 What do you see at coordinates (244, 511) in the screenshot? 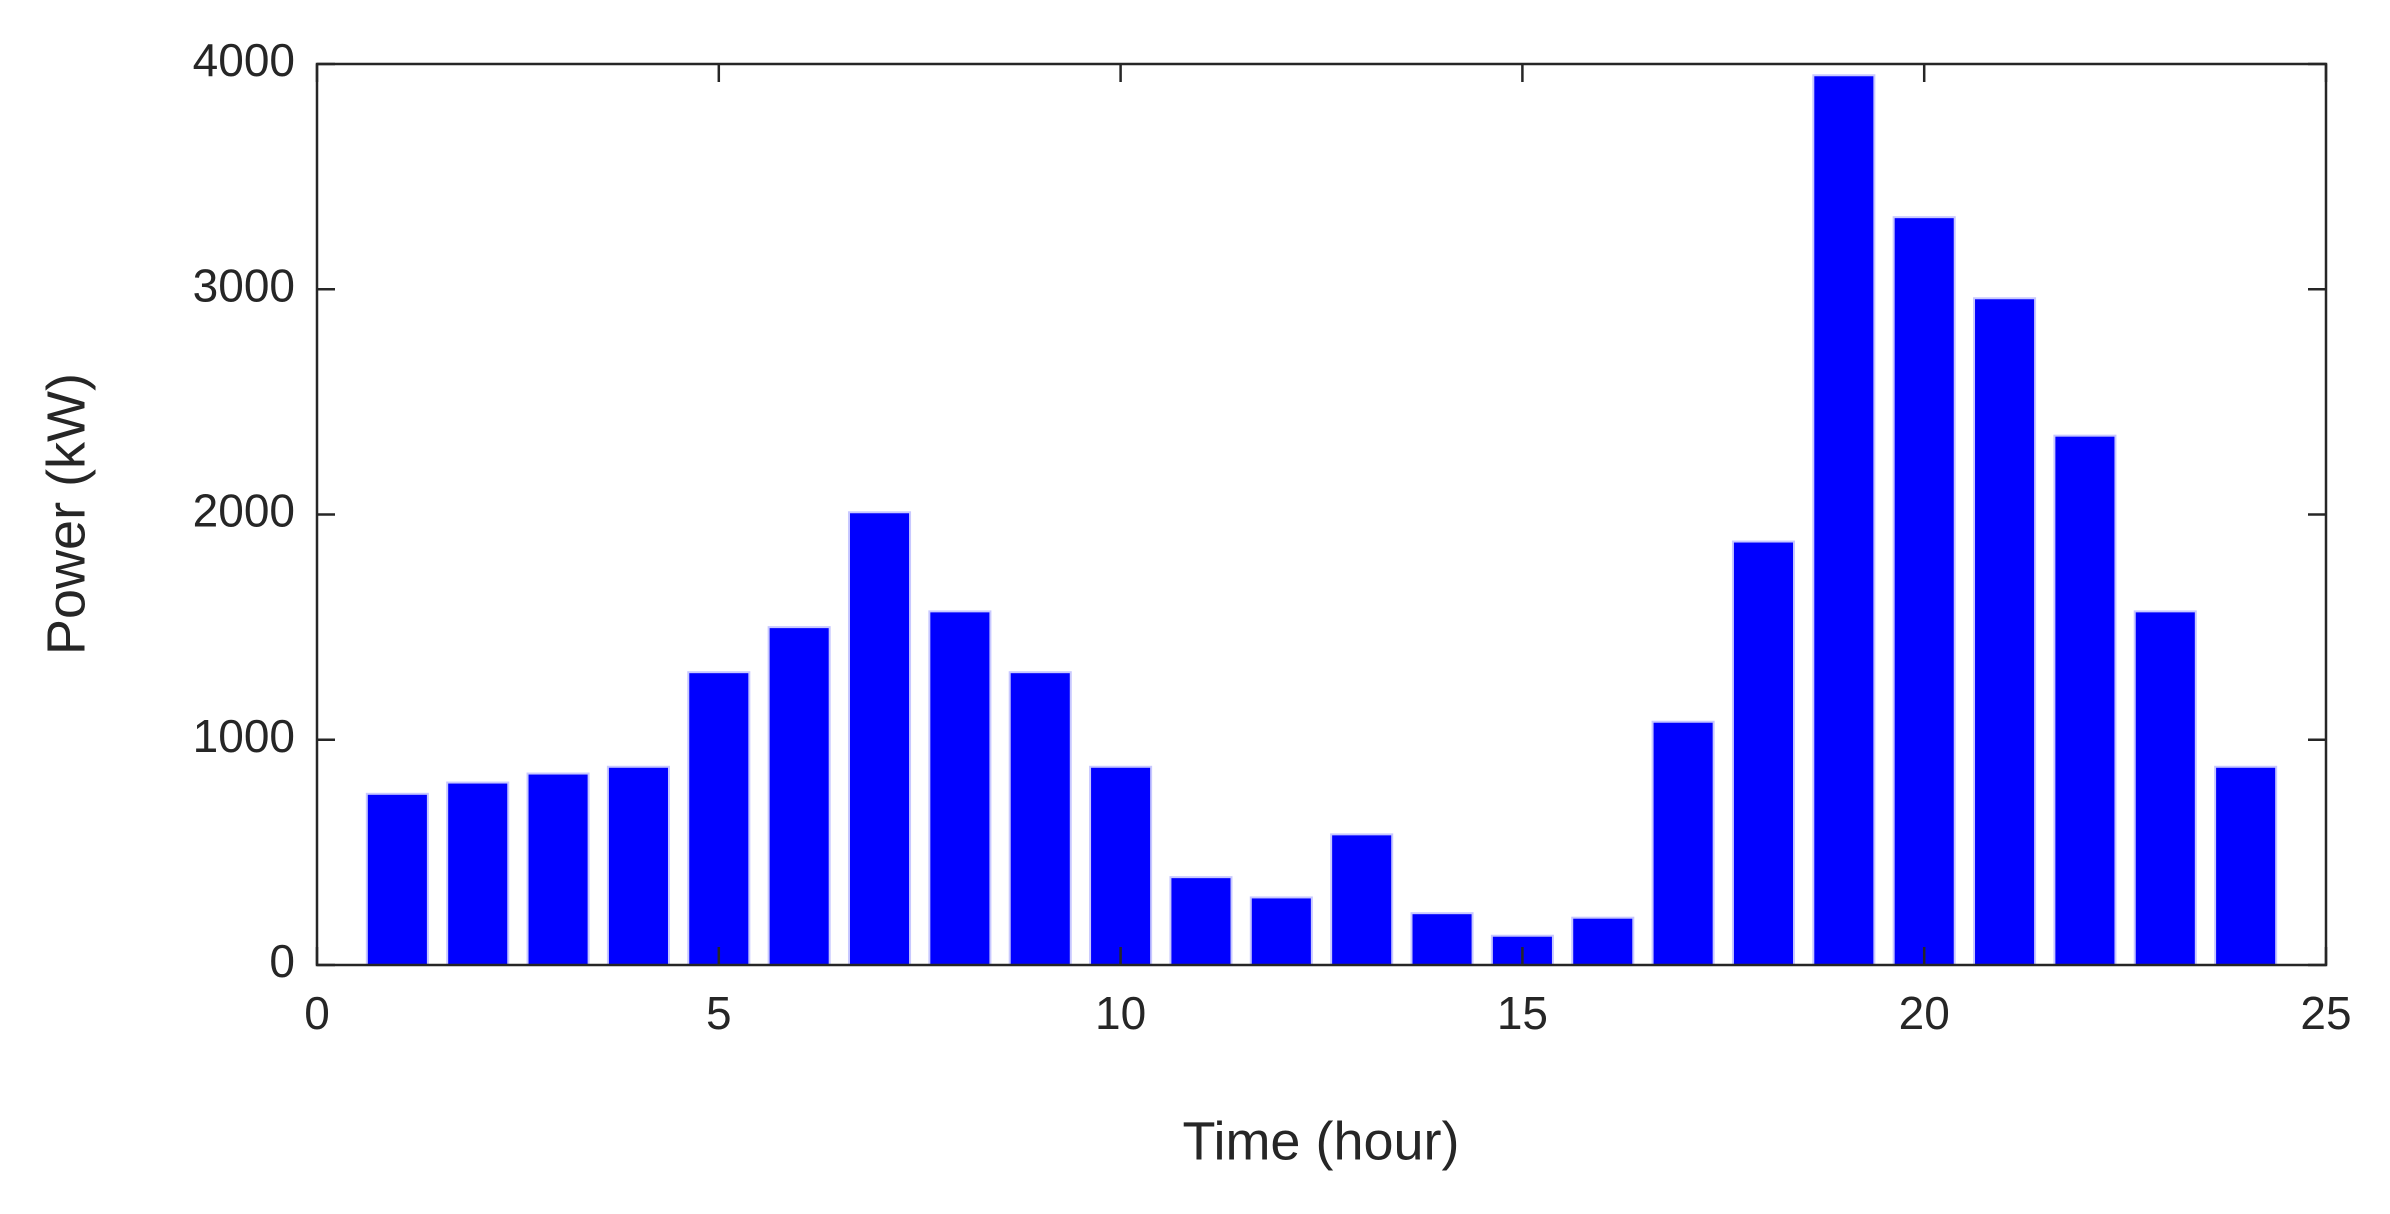
I see `y-tick-label: 2000` at bounding box center [244, 511].